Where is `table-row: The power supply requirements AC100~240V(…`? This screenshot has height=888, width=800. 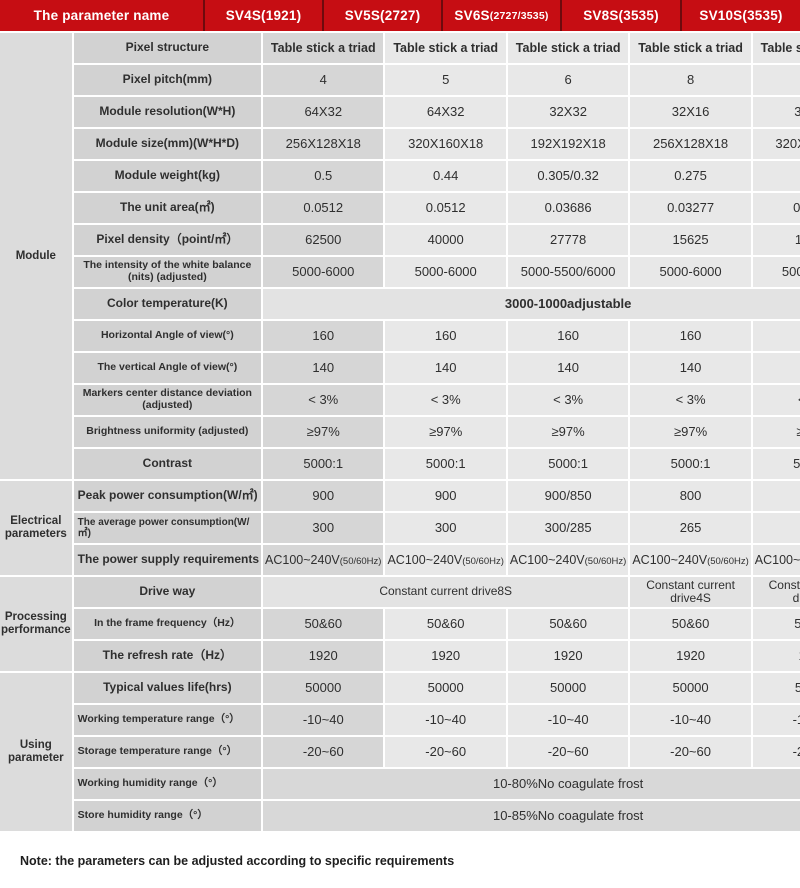 table-row: The power supply requirements AC100~240V(… is located at coordinates (400, 560).